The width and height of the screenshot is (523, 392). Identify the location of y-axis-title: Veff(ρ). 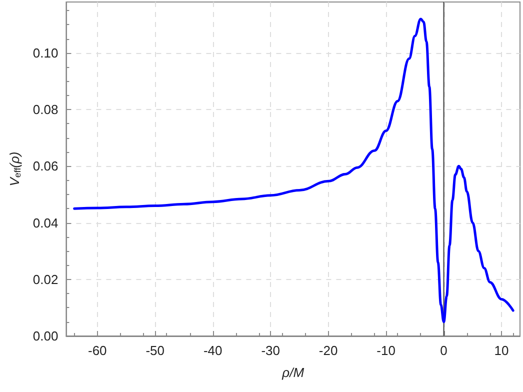
(14, 169).